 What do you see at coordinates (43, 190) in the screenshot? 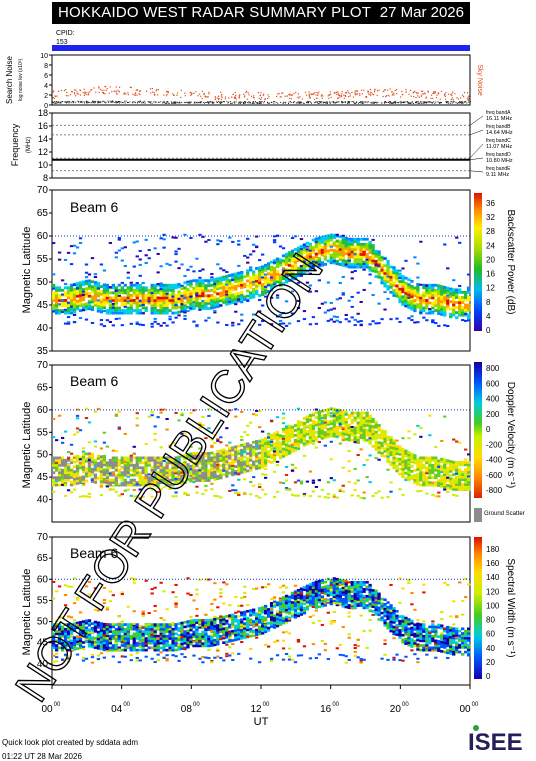
I see `y-tick-label: 70` at bounding box center [43, 190].